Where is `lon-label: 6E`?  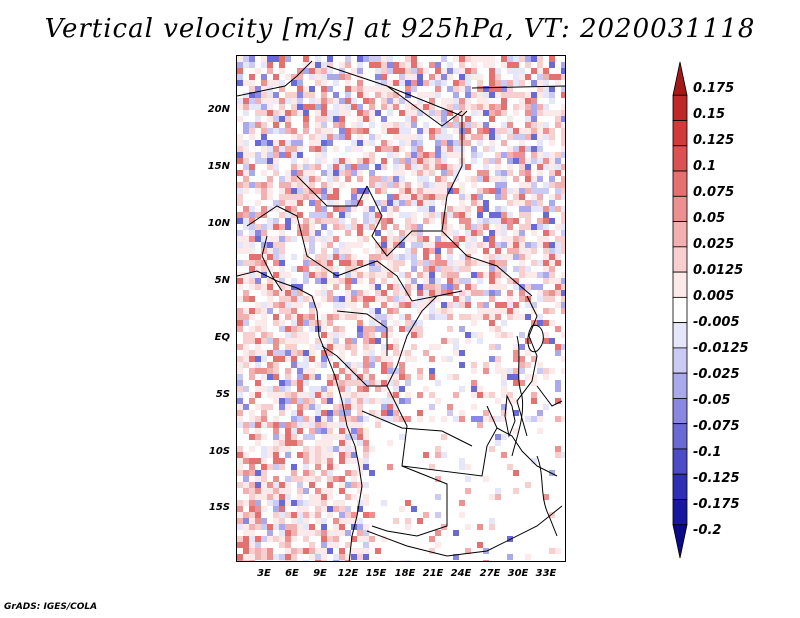
lon-label: 6E is located at coordinates (292, 573).